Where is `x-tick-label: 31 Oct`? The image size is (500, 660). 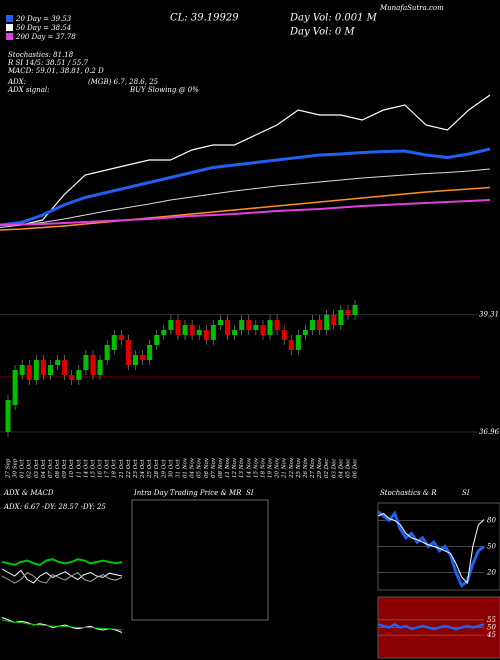 x-tick-label: 31 Oct is located at coordinates (178, 468).